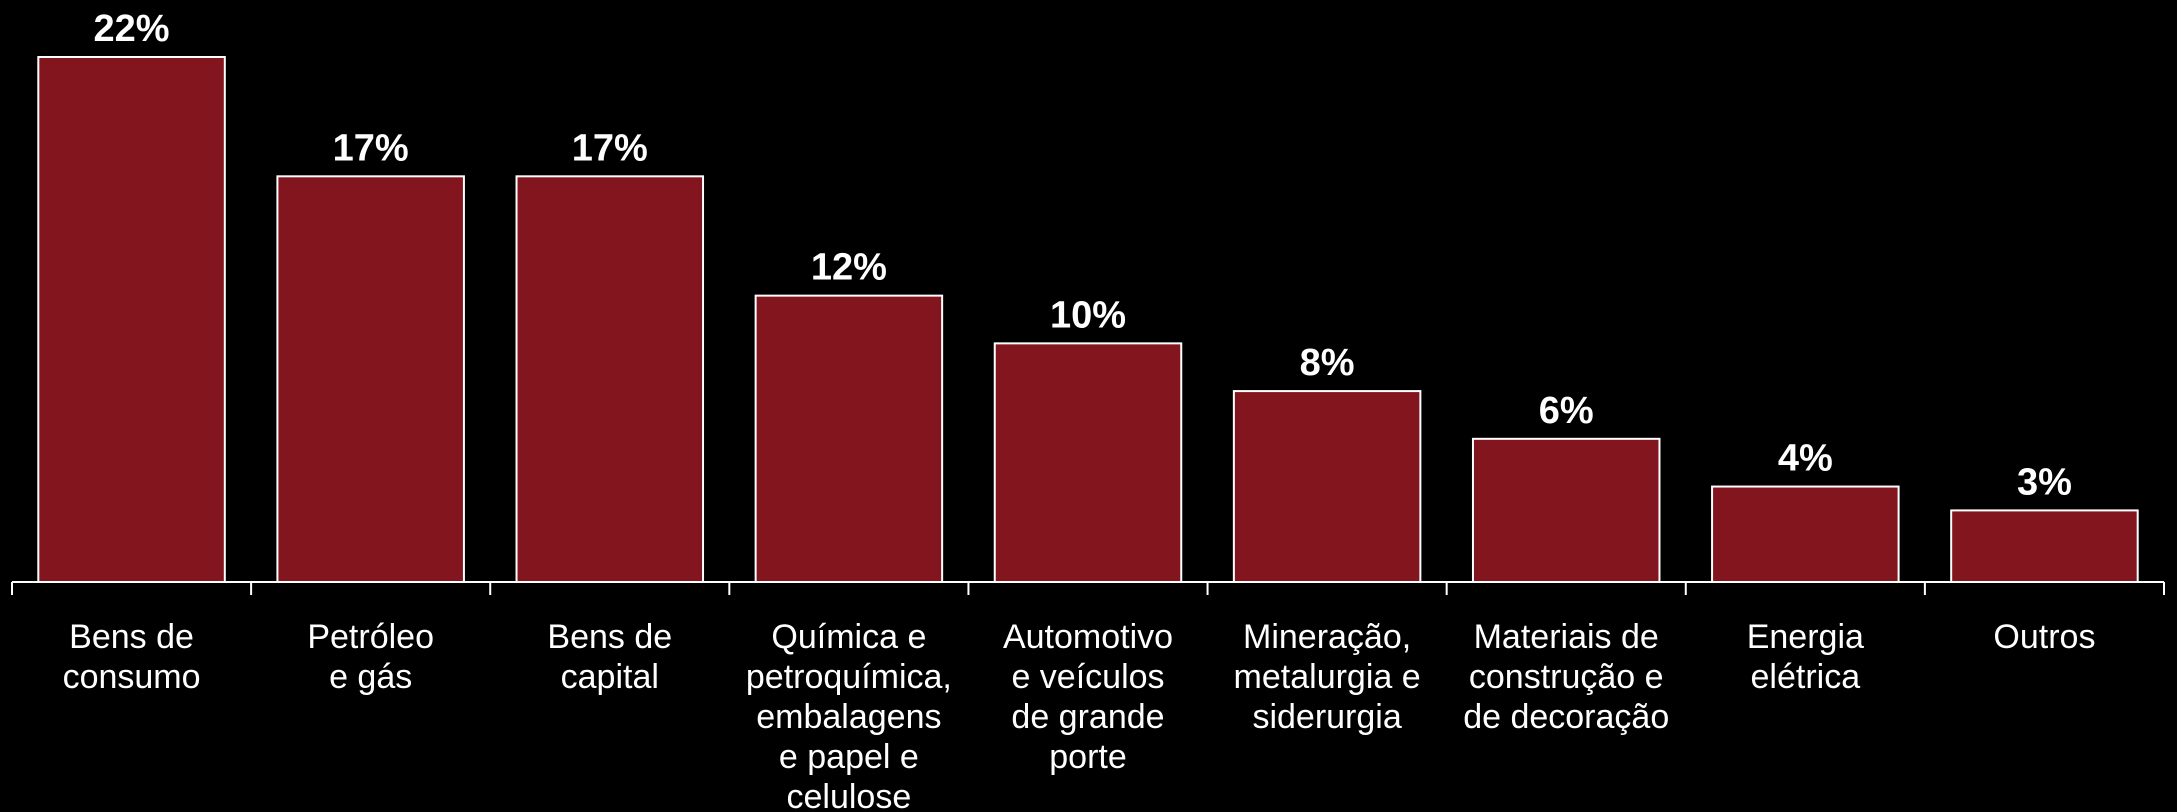  What do you see at coordinates (848, 717) in the screenshot?
I see `x-tick-label: embalagens` at bounding box center [848, 717].